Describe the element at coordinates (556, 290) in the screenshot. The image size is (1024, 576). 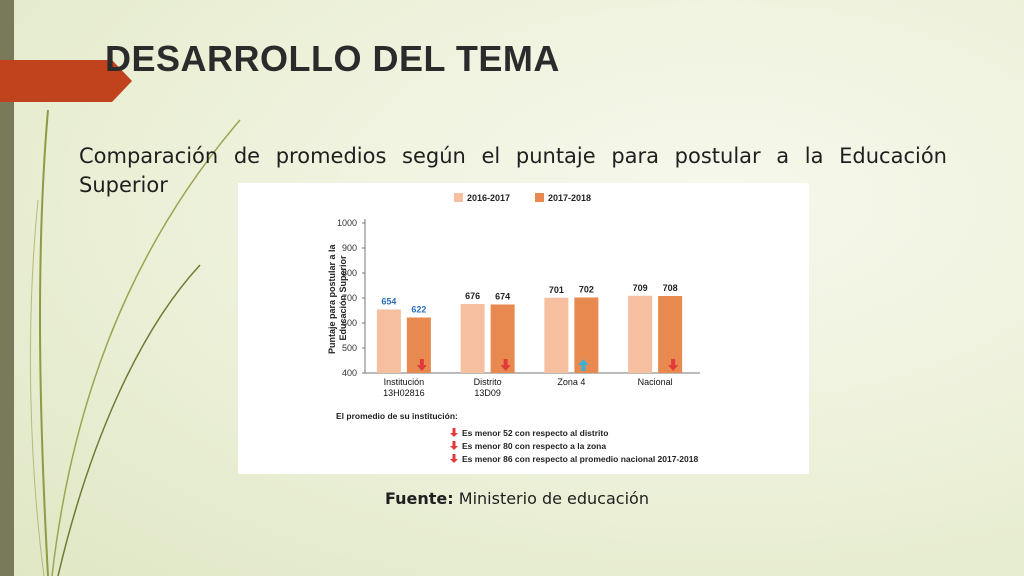
I see `bar-value-label: 701` at that location.